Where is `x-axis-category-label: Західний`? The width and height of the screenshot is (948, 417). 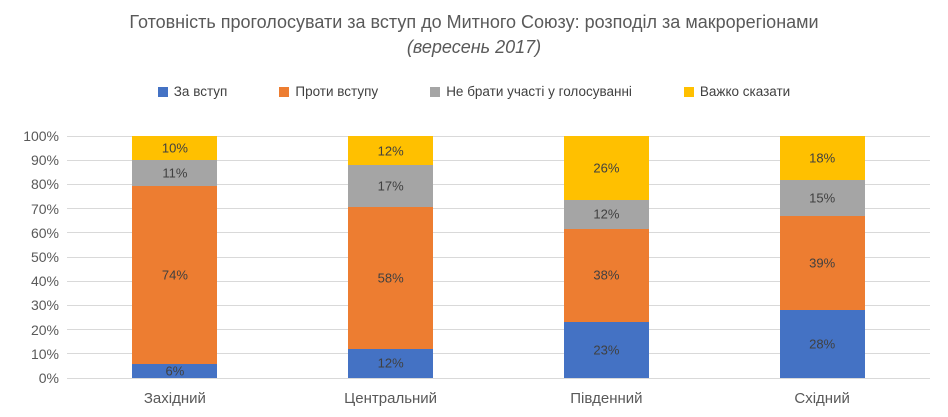 x-axis-category-label: Західний is located at coordinates (174, 398).